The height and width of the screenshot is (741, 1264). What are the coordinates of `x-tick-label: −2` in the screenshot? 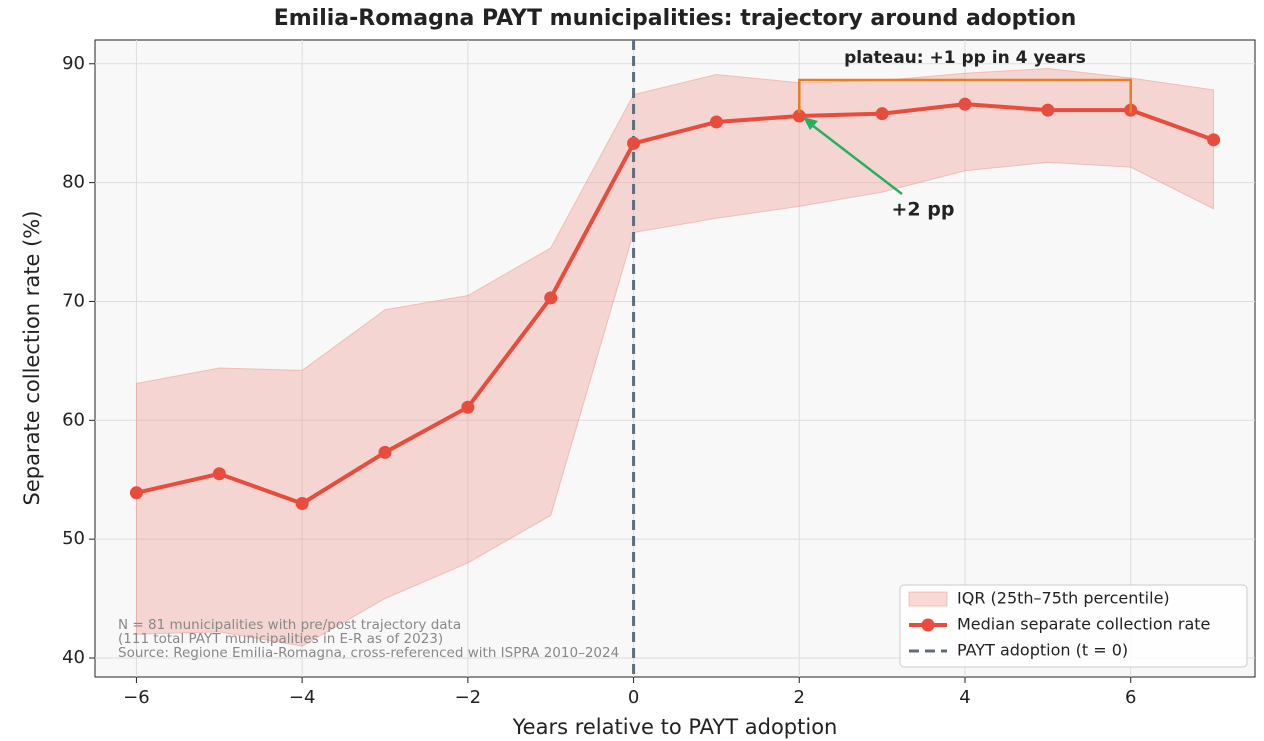 It's located at (468, 697).